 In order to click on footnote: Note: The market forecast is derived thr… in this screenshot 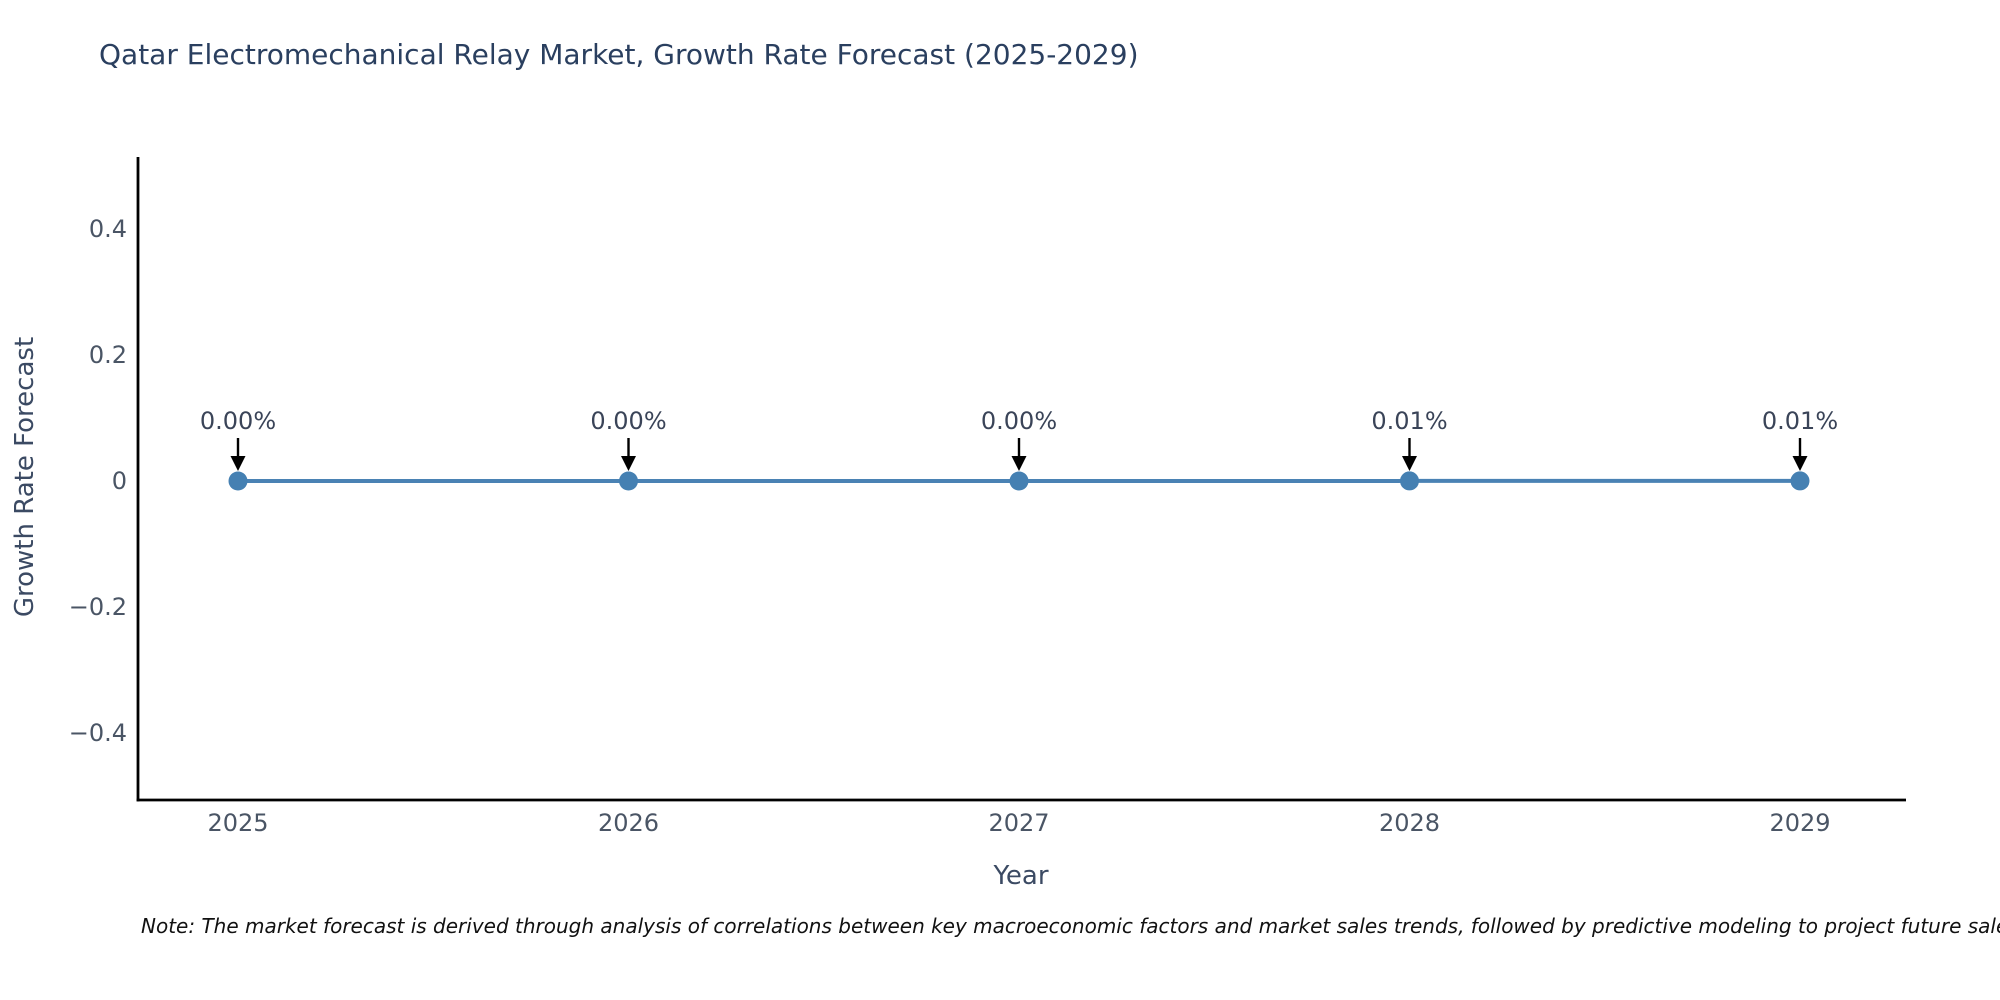, I will do `click(1070, 926)`.